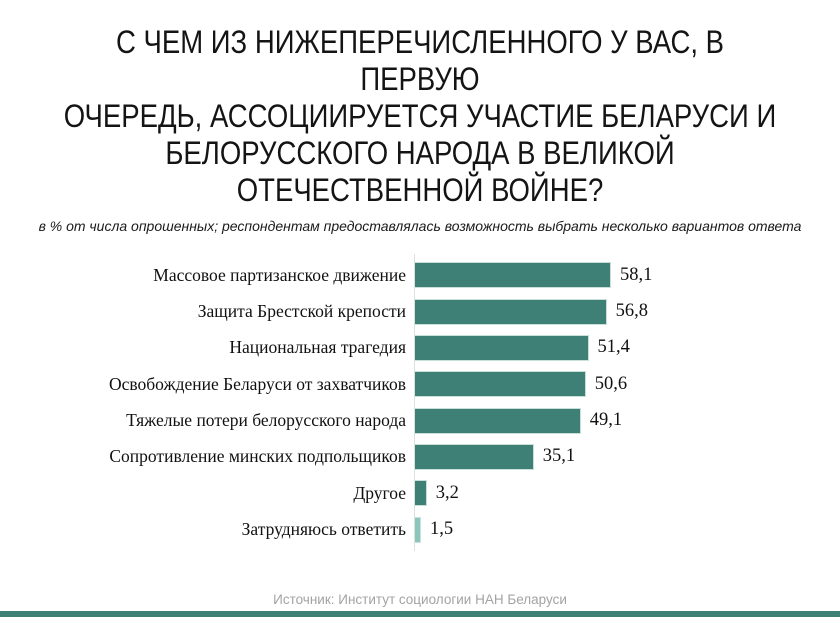 This screenshot has width=840, height=617. Describe the element at coordinates (379, 492) in the screenshot. I see `category-label: Другое` at that location.